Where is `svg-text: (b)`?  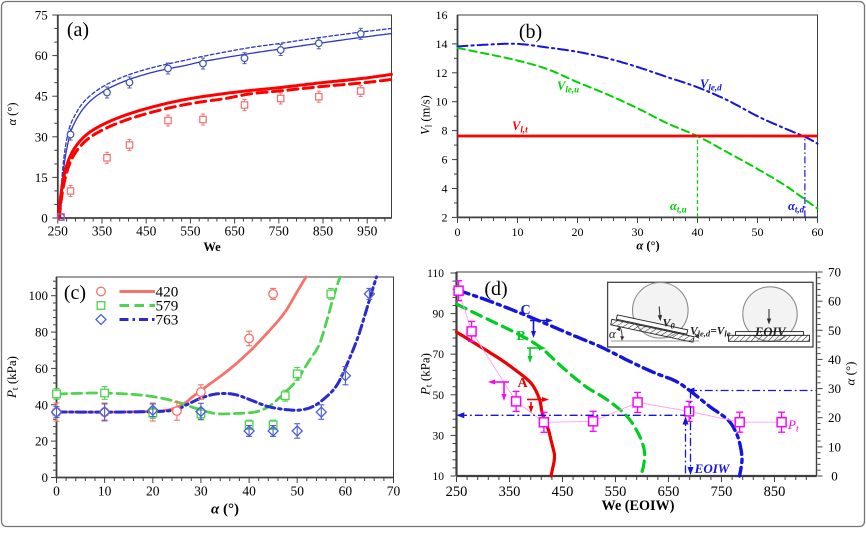 svg-text: (b) is located at coordinates (530, 32).